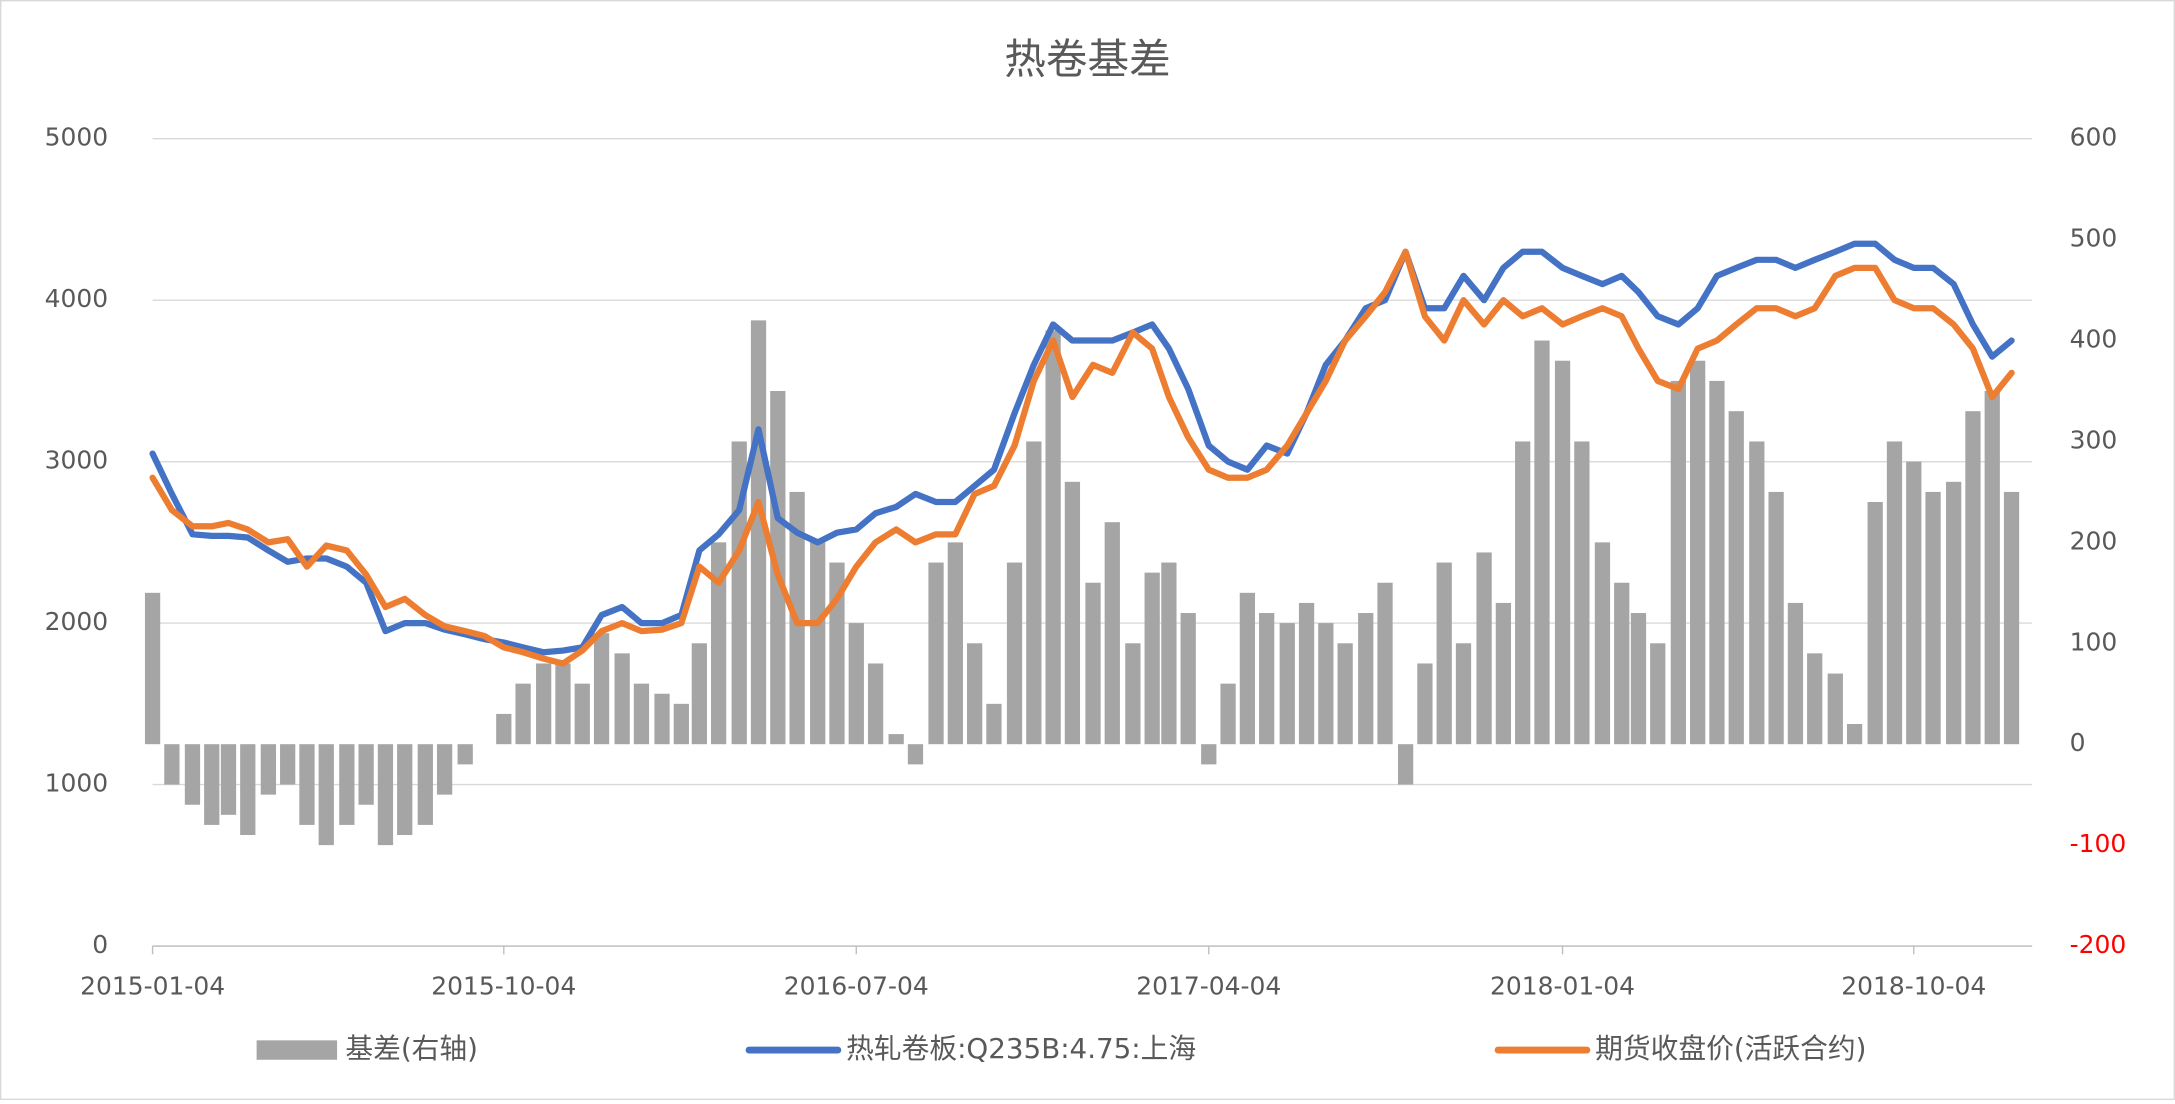  I want to click on x-tick-label: 2015-10-04, so click(503, 986).